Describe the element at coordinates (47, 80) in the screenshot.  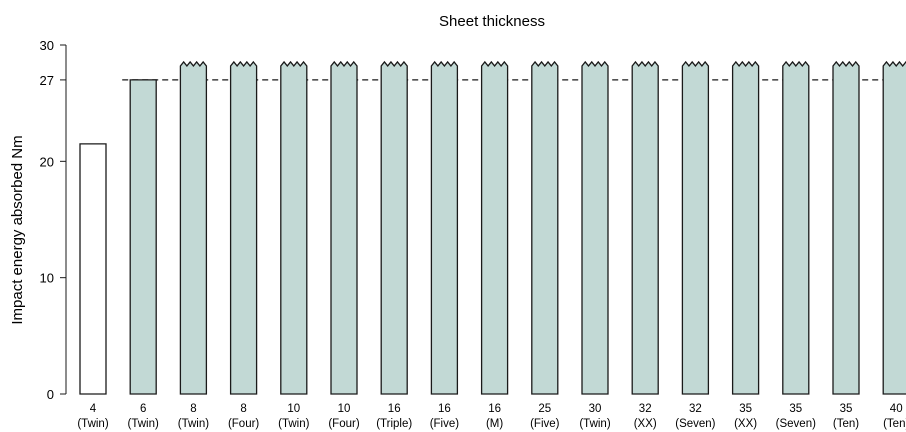
I see `y-tick-label: 27` at that location.